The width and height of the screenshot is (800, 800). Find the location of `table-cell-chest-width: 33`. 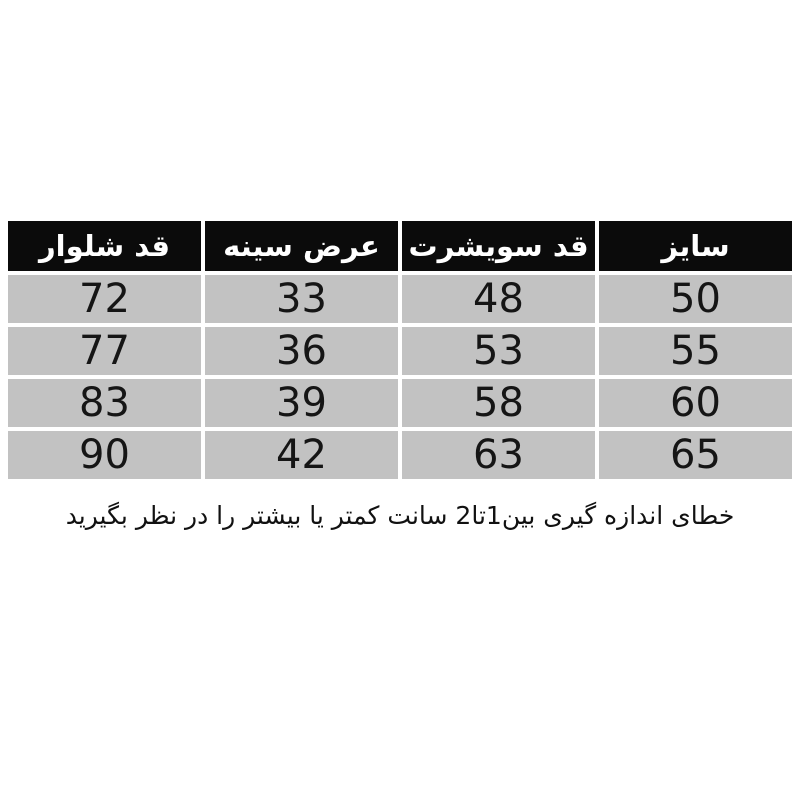

table-cell-chest-width: 33 is located at coordinates (301, 299).